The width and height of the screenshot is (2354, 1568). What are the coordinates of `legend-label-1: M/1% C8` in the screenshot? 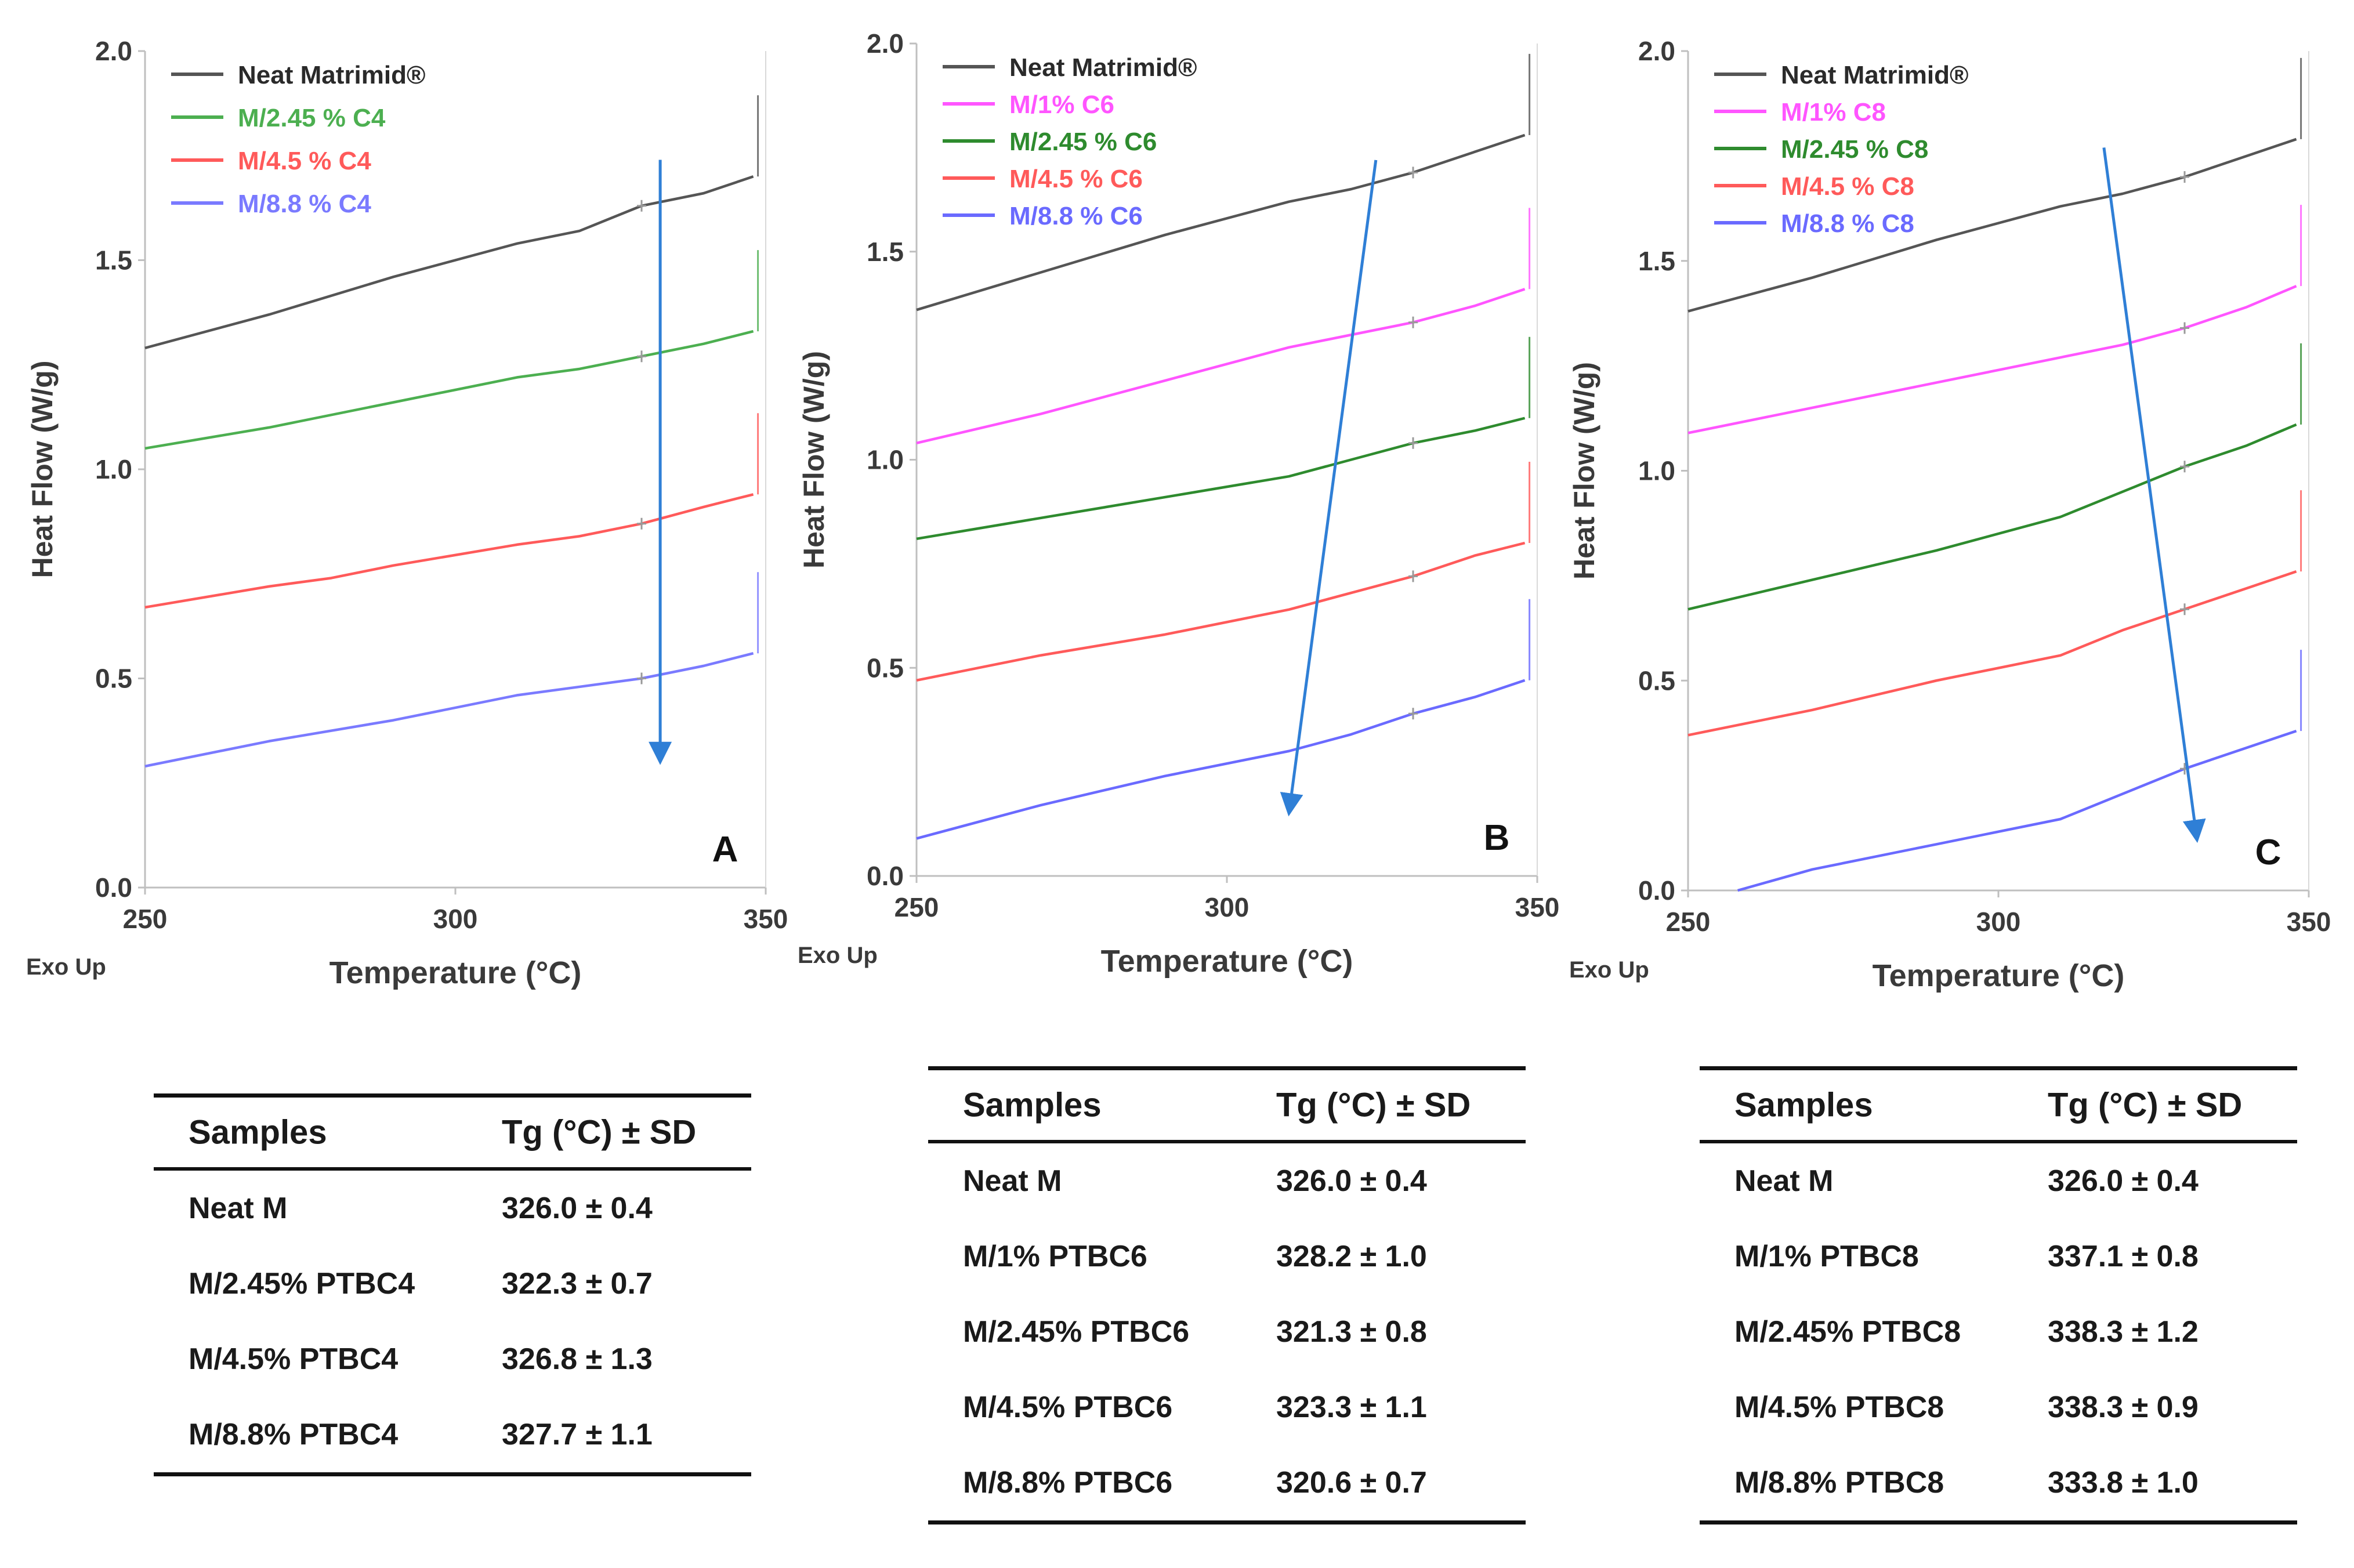 It's located at (1833, 112).